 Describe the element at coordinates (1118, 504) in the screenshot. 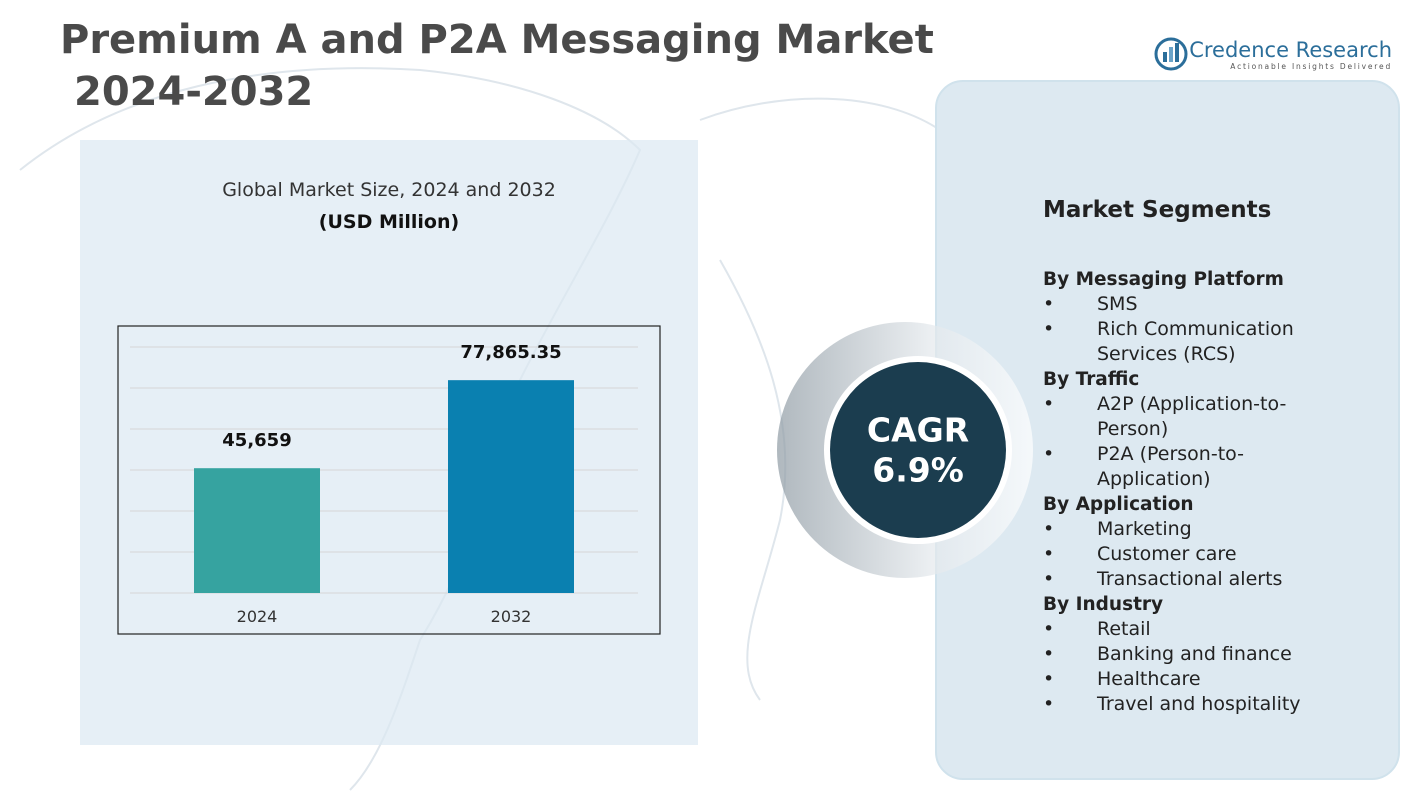

I see `segment-heading: By Application` at that location.